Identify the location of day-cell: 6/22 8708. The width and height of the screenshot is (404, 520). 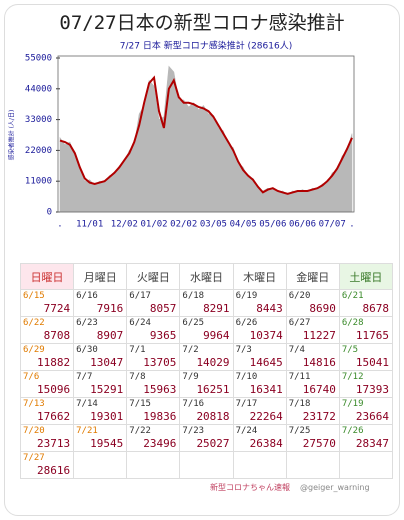
(48, 330).